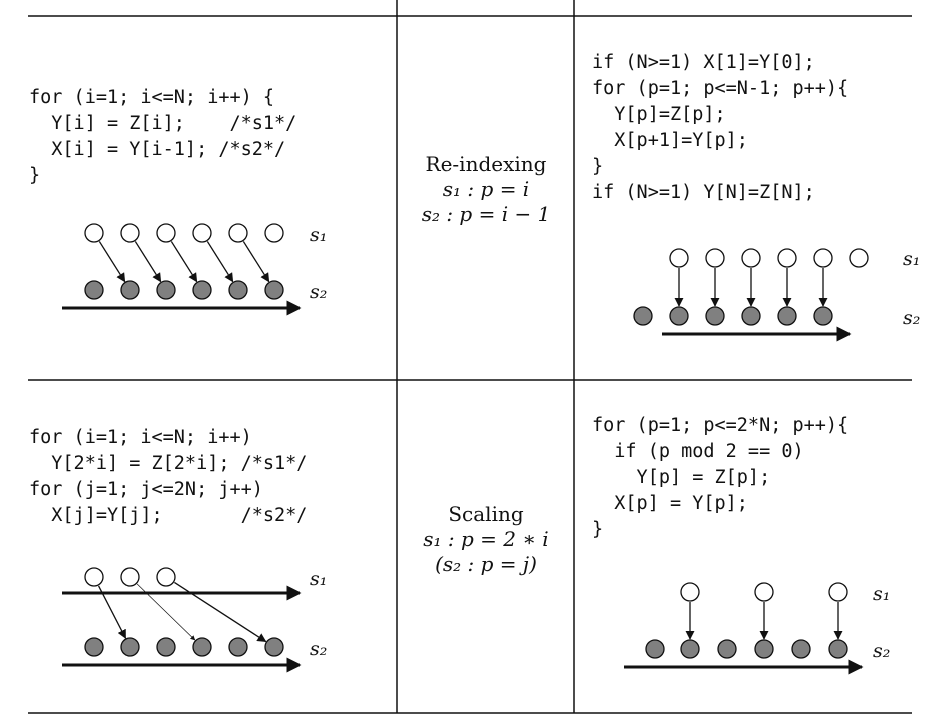  I want to click on row1-transformed-diagram: s₁ s₂, so click(776, 295).